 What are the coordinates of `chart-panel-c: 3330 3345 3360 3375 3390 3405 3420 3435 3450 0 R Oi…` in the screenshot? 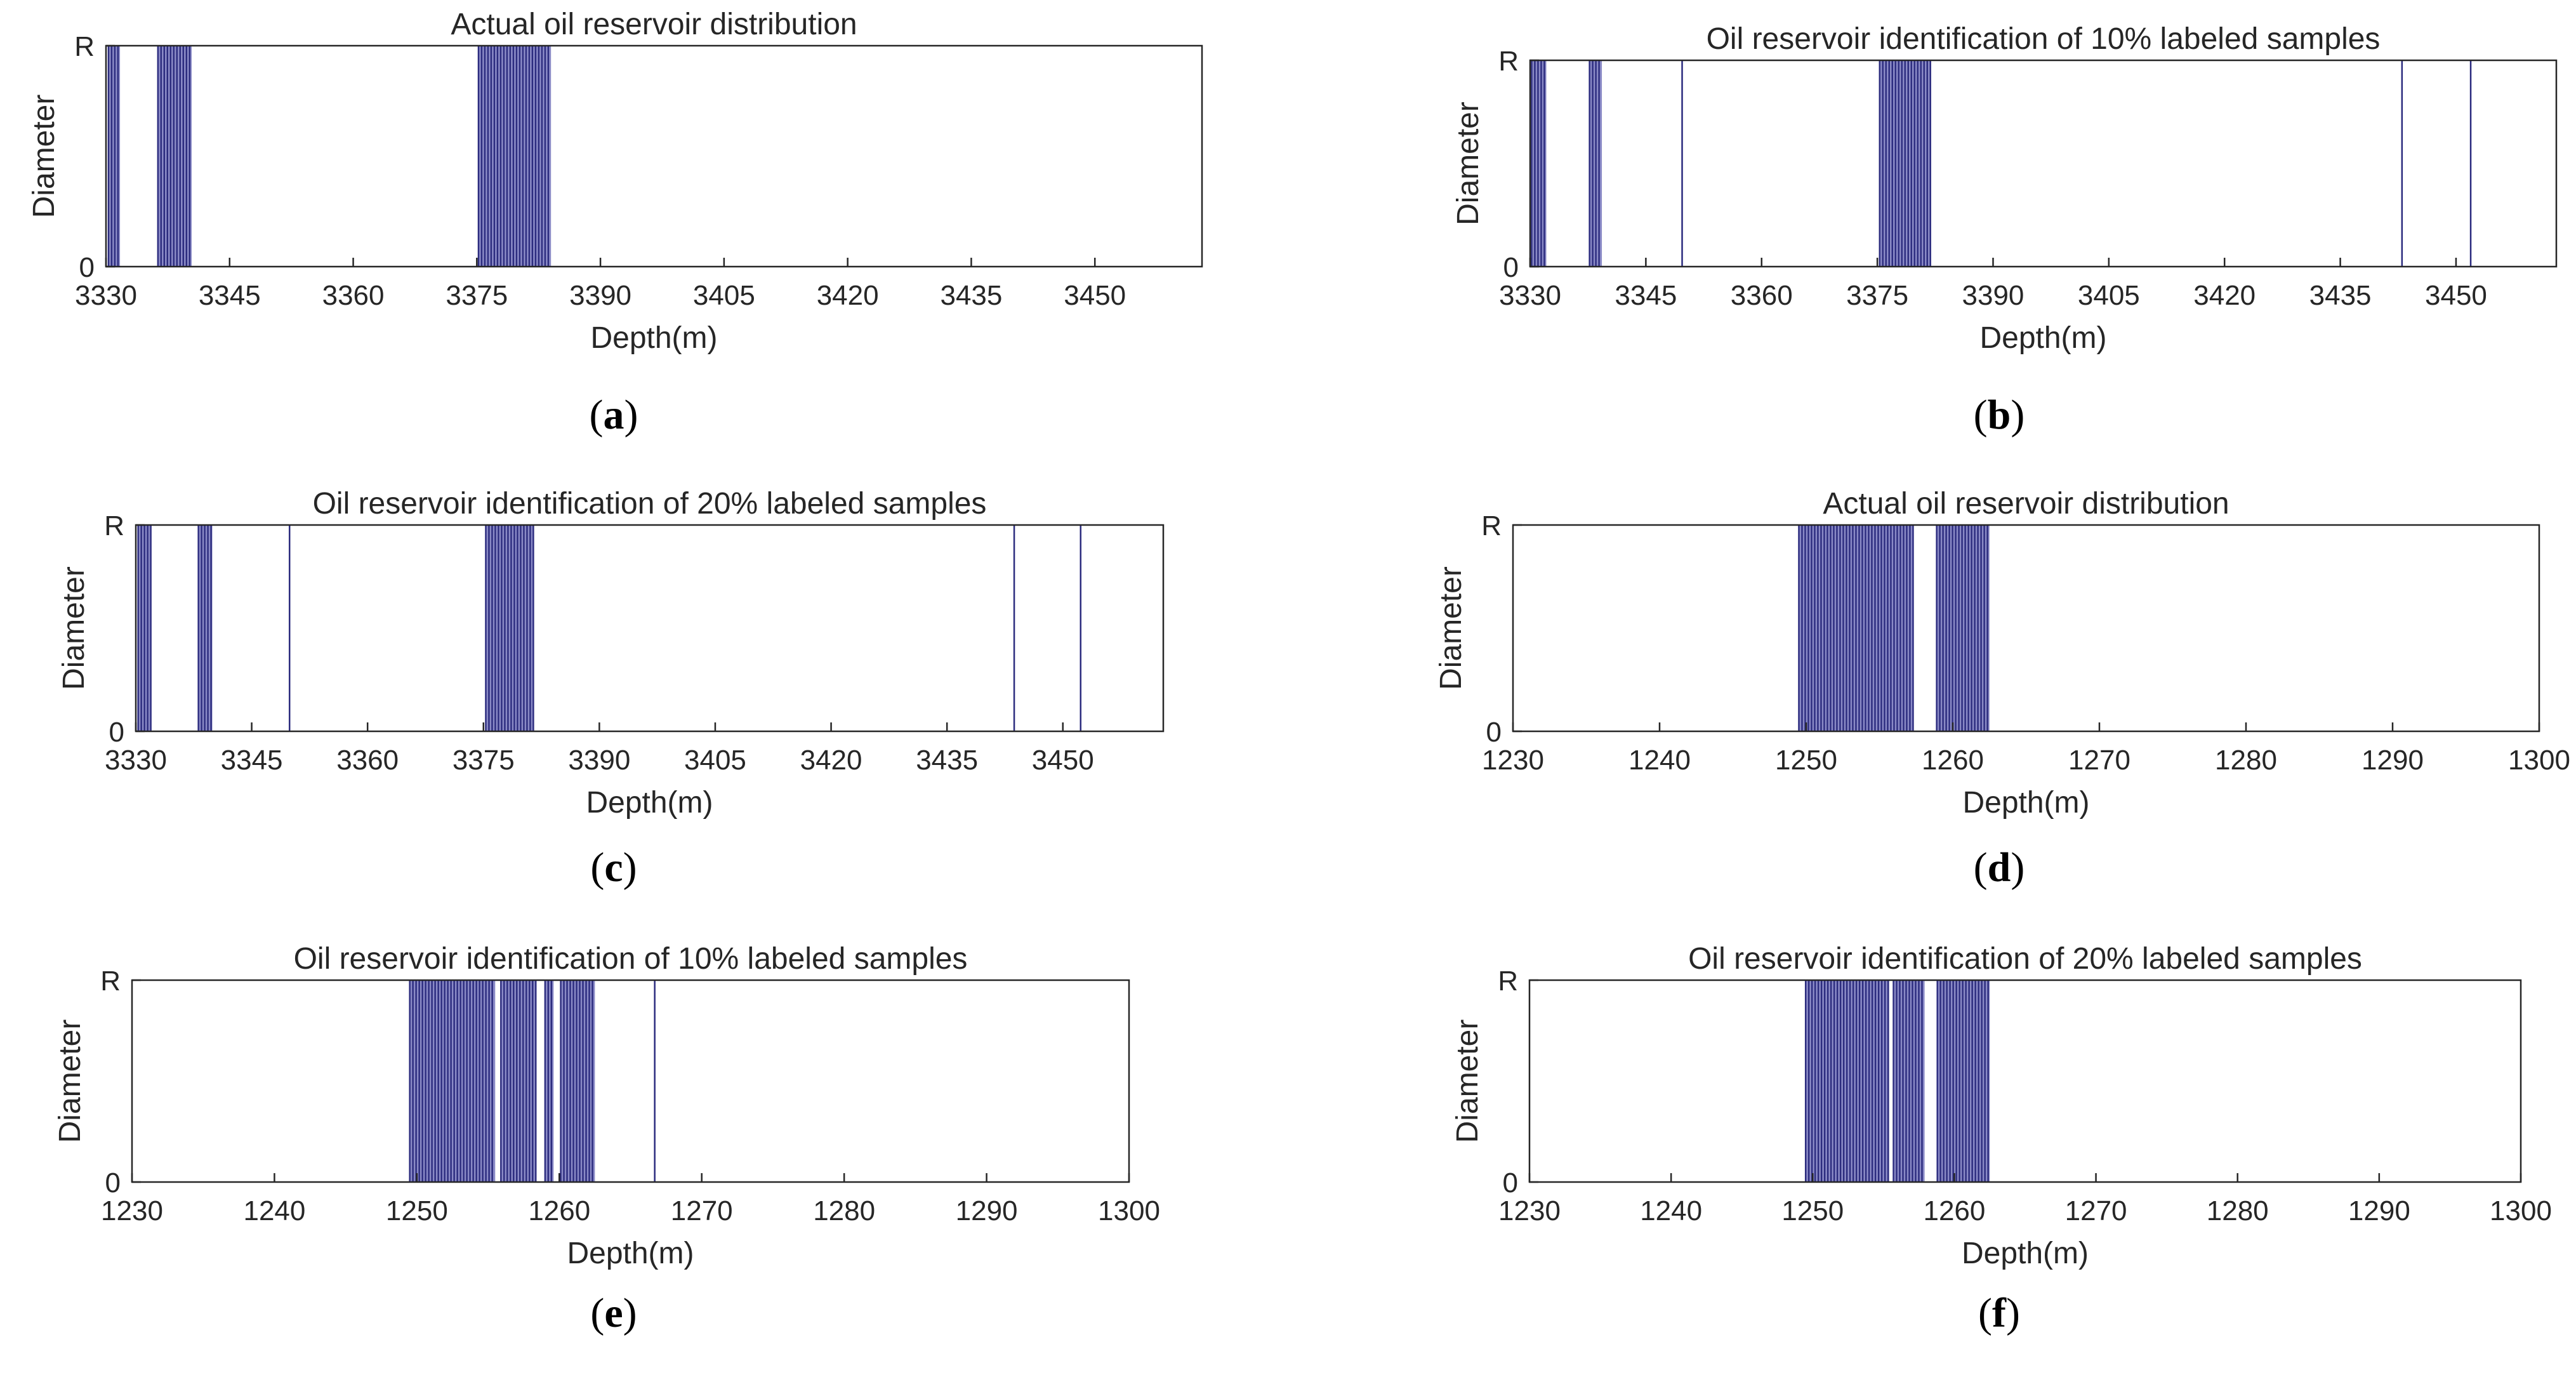 It's located at (611, 689).